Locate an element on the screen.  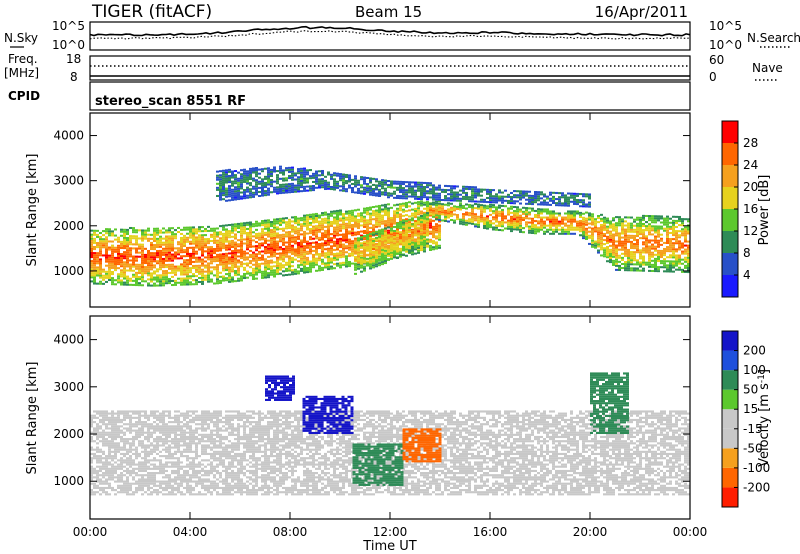
noise-sky-label: N.Sky is located at coordinates (21, 38).